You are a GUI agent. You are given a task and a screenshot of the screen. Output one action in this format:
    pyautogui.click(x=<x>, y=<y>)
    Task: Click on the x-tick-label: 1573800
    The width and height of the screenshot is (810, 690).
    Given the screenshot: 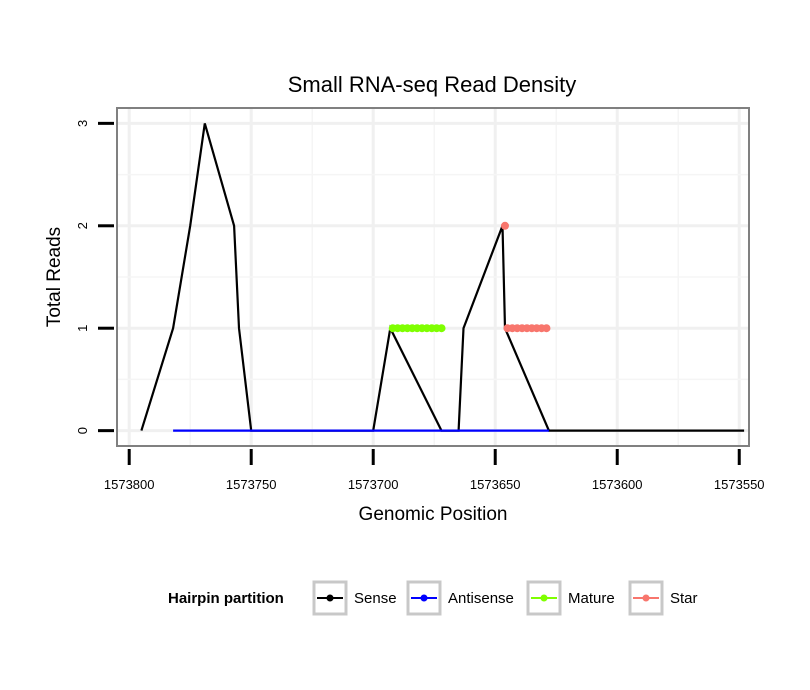 What is the action you would take?
    pyautogui.click(x=129, y=484)
    